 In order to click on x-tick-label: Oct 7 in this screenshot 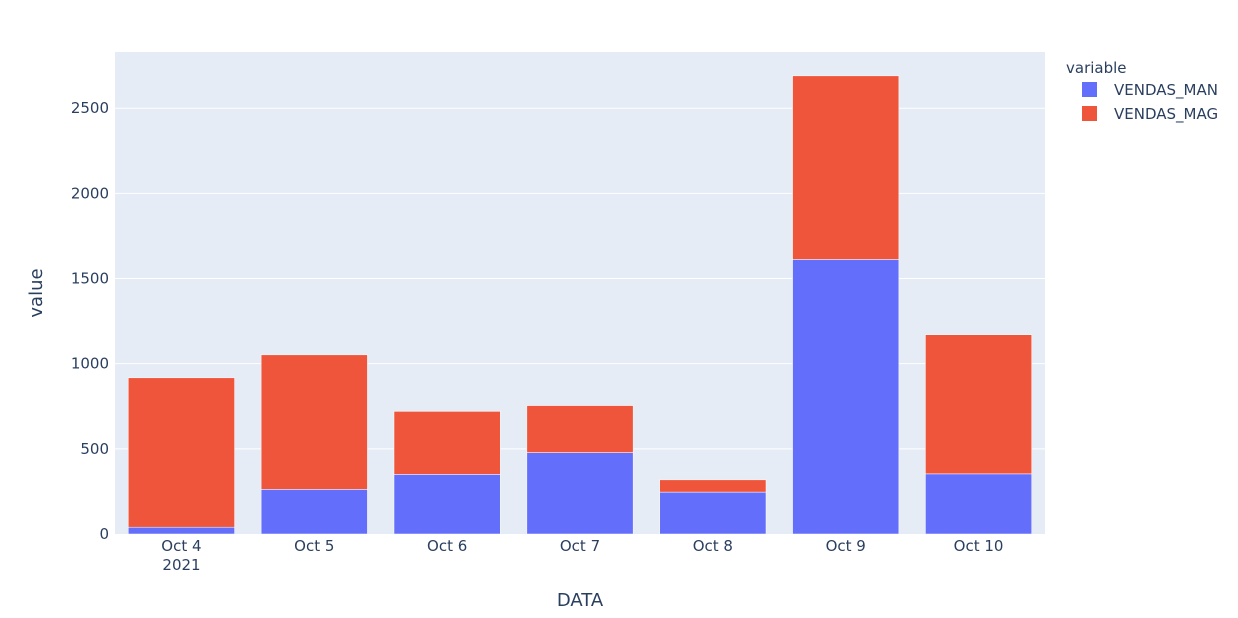, I will do `click(580, 546)`.